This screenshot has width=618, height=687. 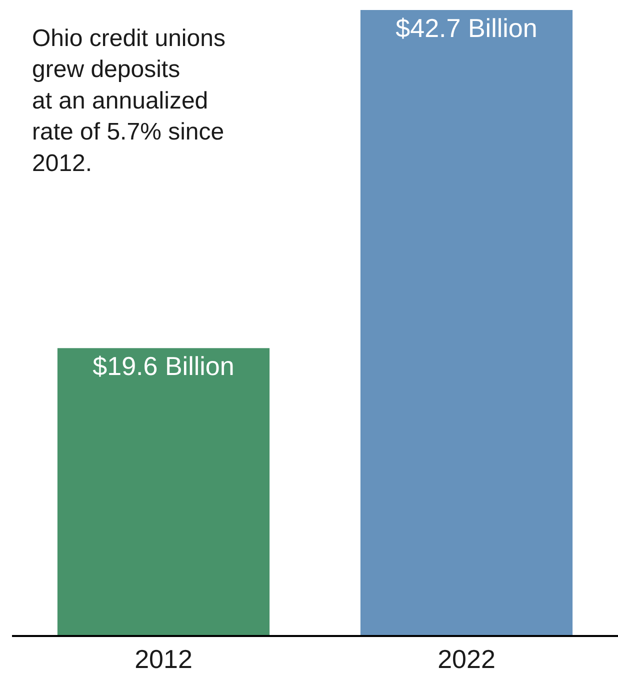 What do you see at coordinates (129, 101) in the screenshot?
I see `annotation: Ohio credit unions grew deposits at an annualized rate of 5.7% since 2012.` at bounding box center [129, 101].